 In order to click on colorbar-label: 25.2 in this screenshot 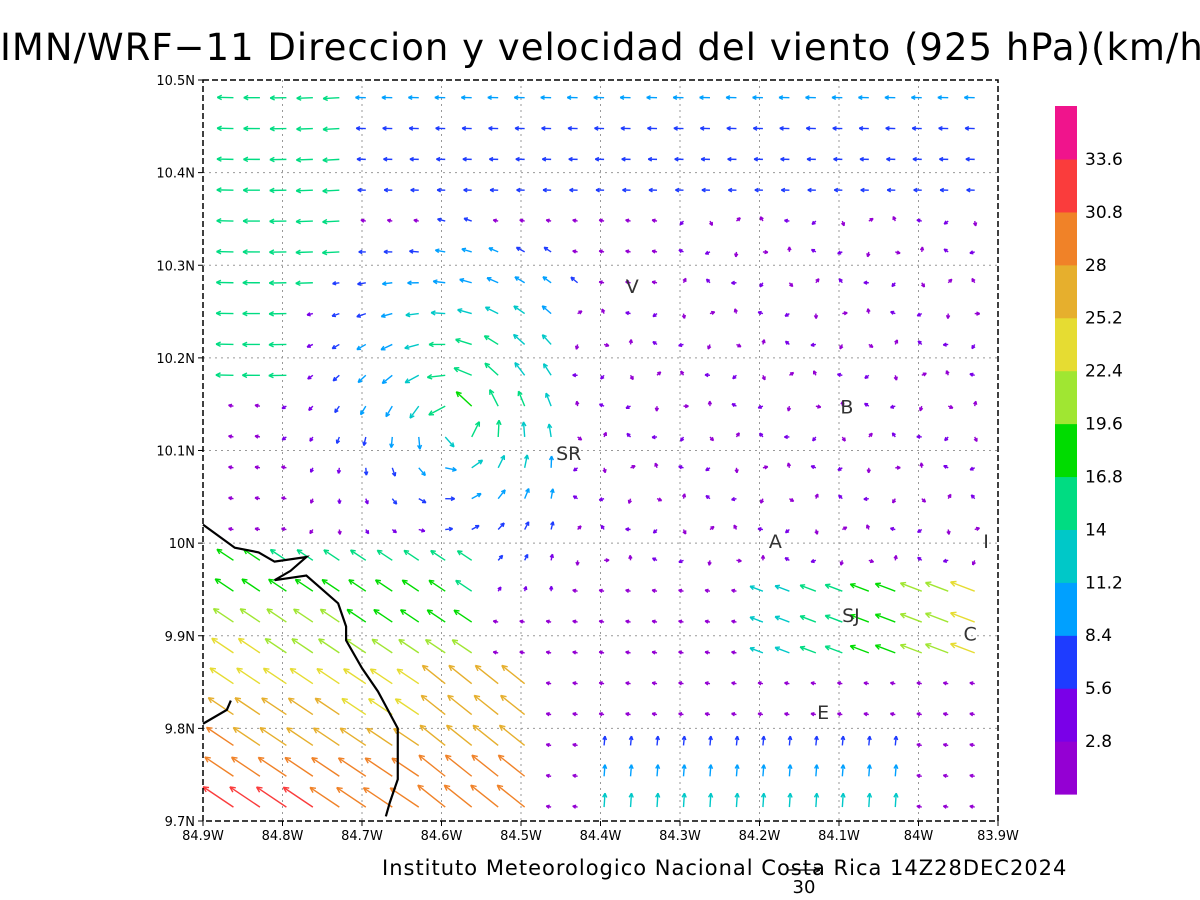, I will do `click(1104, 319)`.